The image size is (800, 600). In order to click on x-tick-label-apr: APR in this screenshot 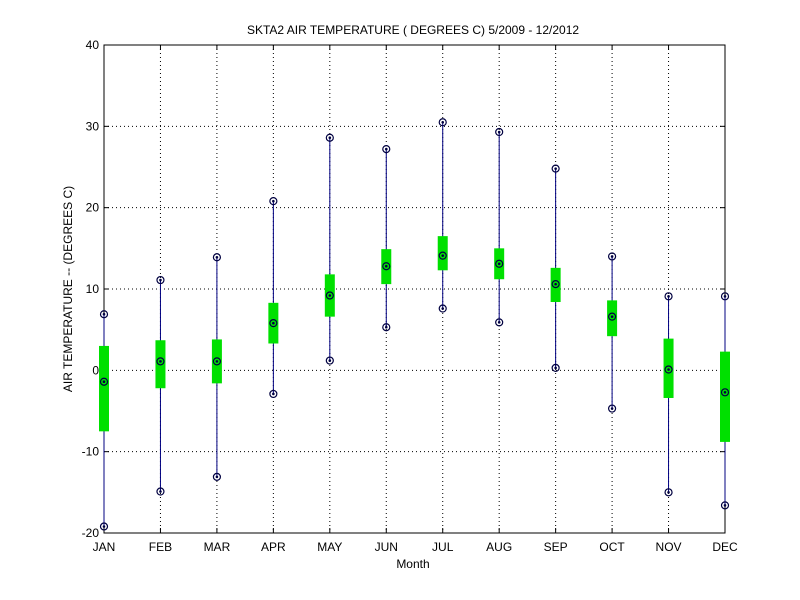, I will do `click(273, 547)`.